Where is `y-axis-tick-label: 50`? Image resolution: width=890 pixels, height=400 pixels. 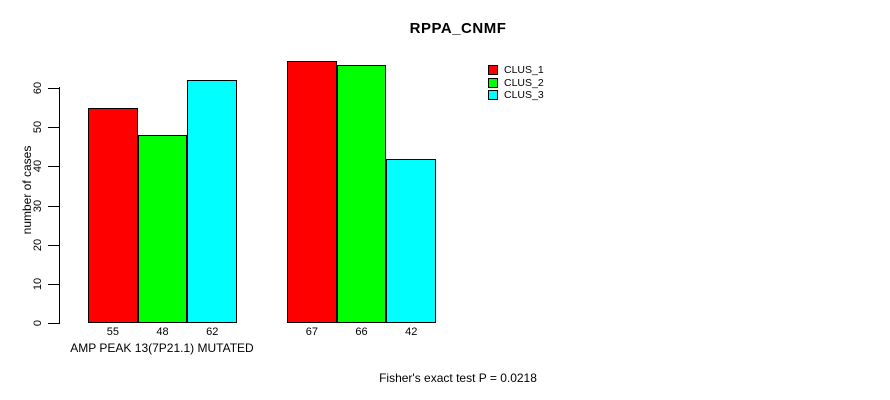 y-axis-tick-label: 50 is located at coordinates (38, 127).